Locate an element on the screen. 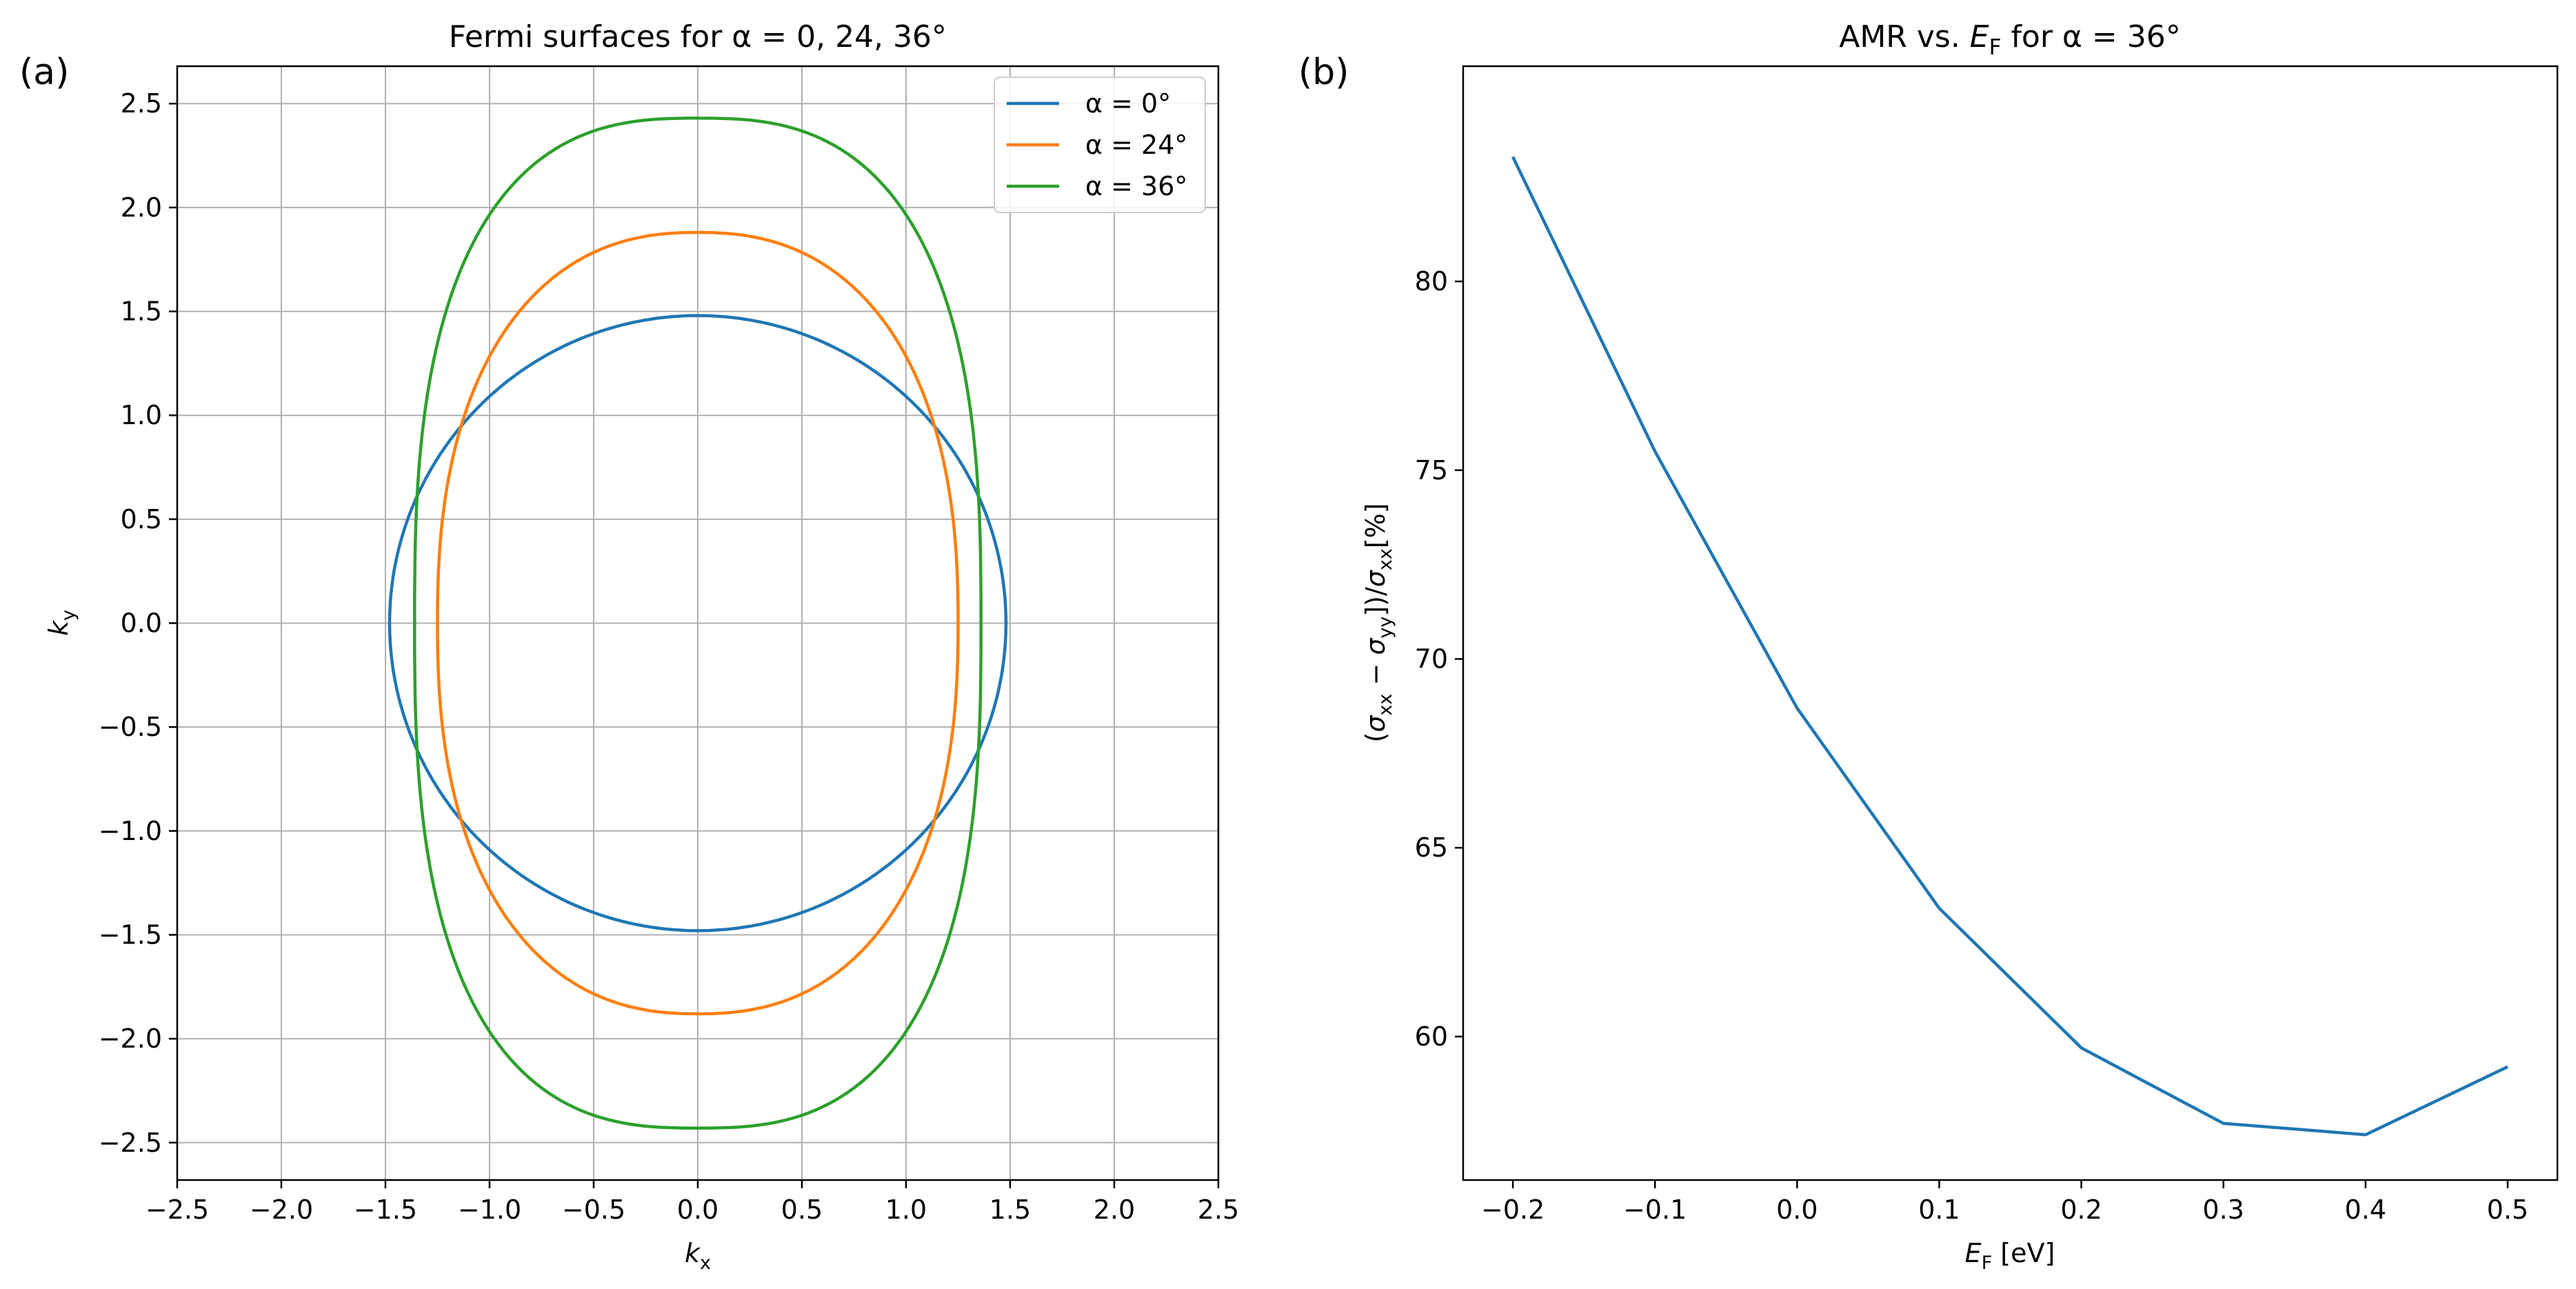 This screenshot has height=1289, width=2576. y-tick-label: 0.5 is located at coordinates (141, 519).